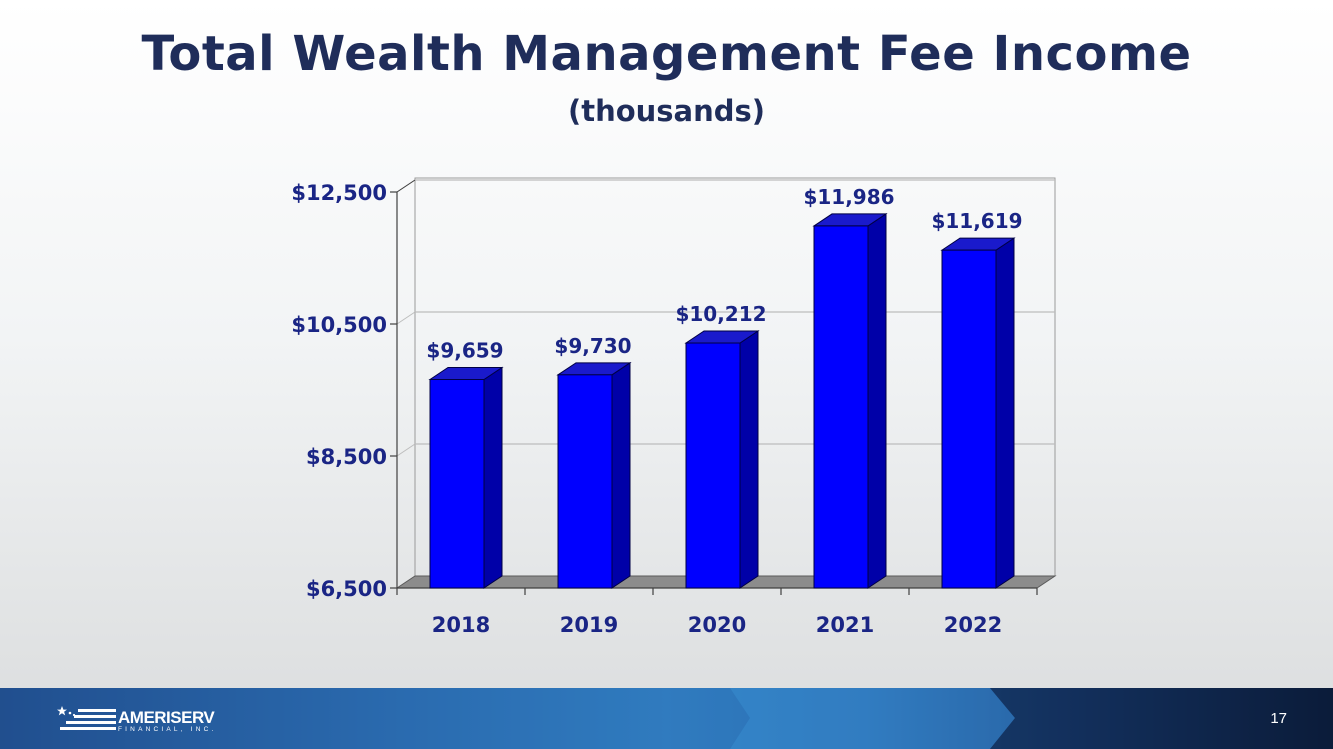 This screenshot has width=1333, height=749. I want to click on y-axis-top-edge, so click(406, 186).